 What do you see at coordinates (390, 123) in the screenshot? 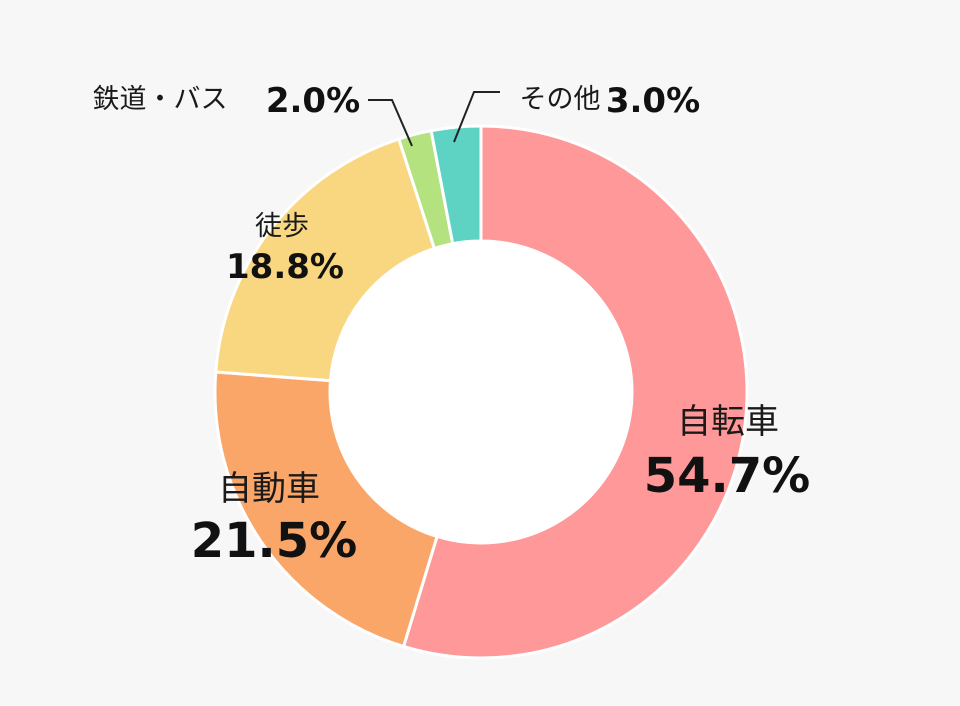
I see `leader-line-rail-bus` at bounding box center [390, 123].